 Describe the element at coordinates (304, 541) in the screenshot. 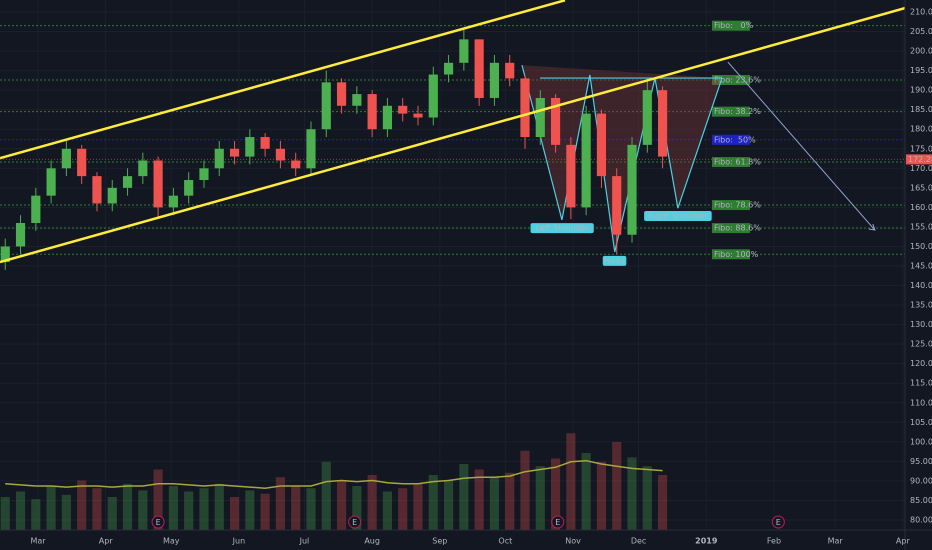

I see `x-tick-label: Jul` at that location.